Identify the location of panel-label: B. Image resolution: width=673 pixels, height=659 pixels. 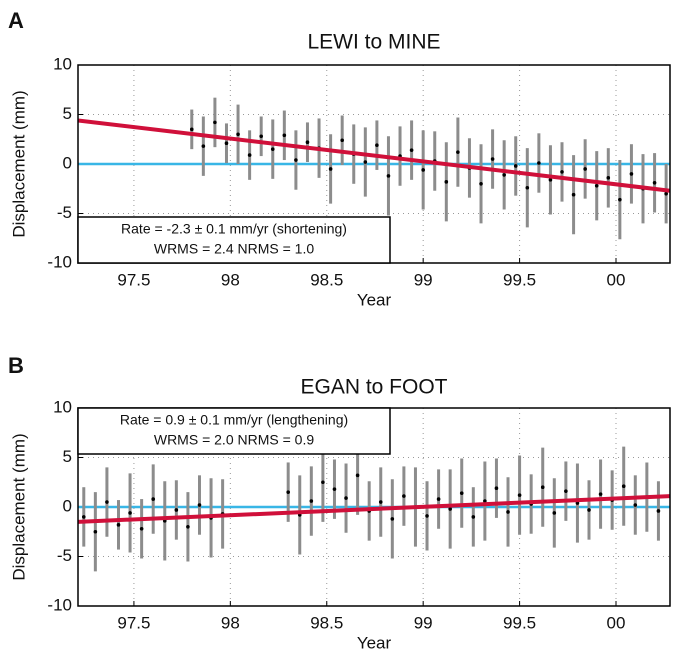
(16, 365).